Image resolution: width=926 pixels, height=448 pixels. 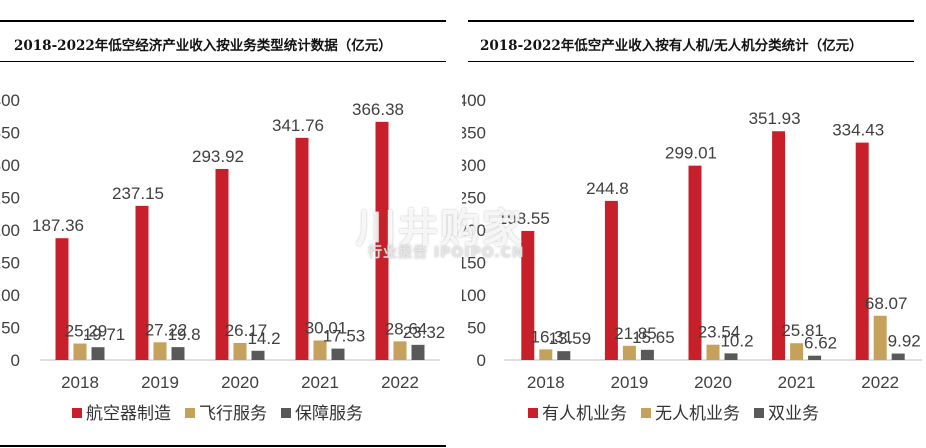 I want to click on watermark-logo: 川井购家, so click(x=440, y=229).